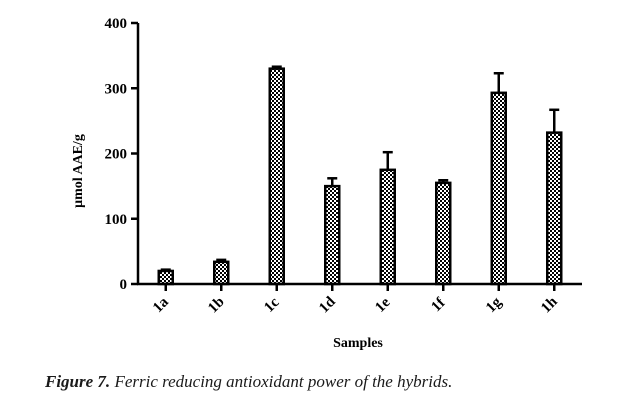 Image resolution: width=633 pixels, height=411 pixels. What do you see at coordinates (161, 305) in the screenshot?
I see `x-tick-label: 1a` at bounding box center [161, 305].